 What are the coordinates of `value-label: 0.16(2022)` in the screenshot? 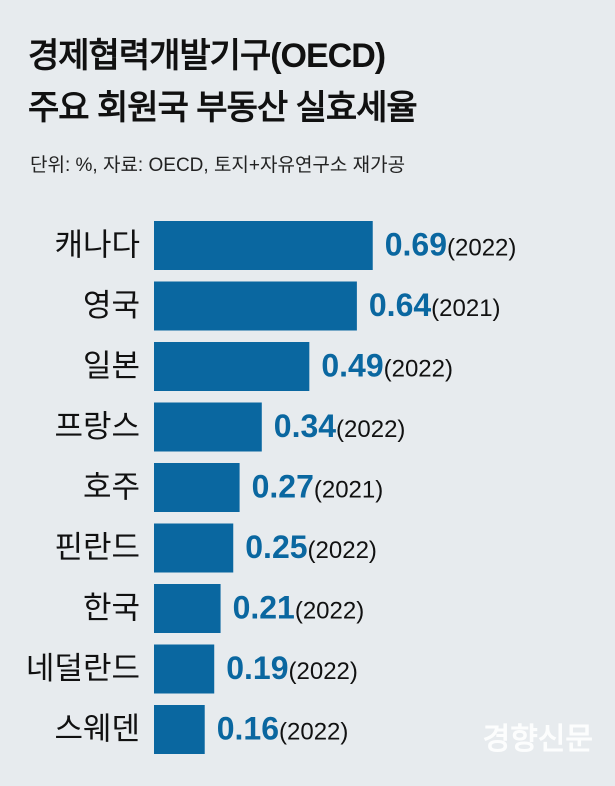 It's located at (283, 729).